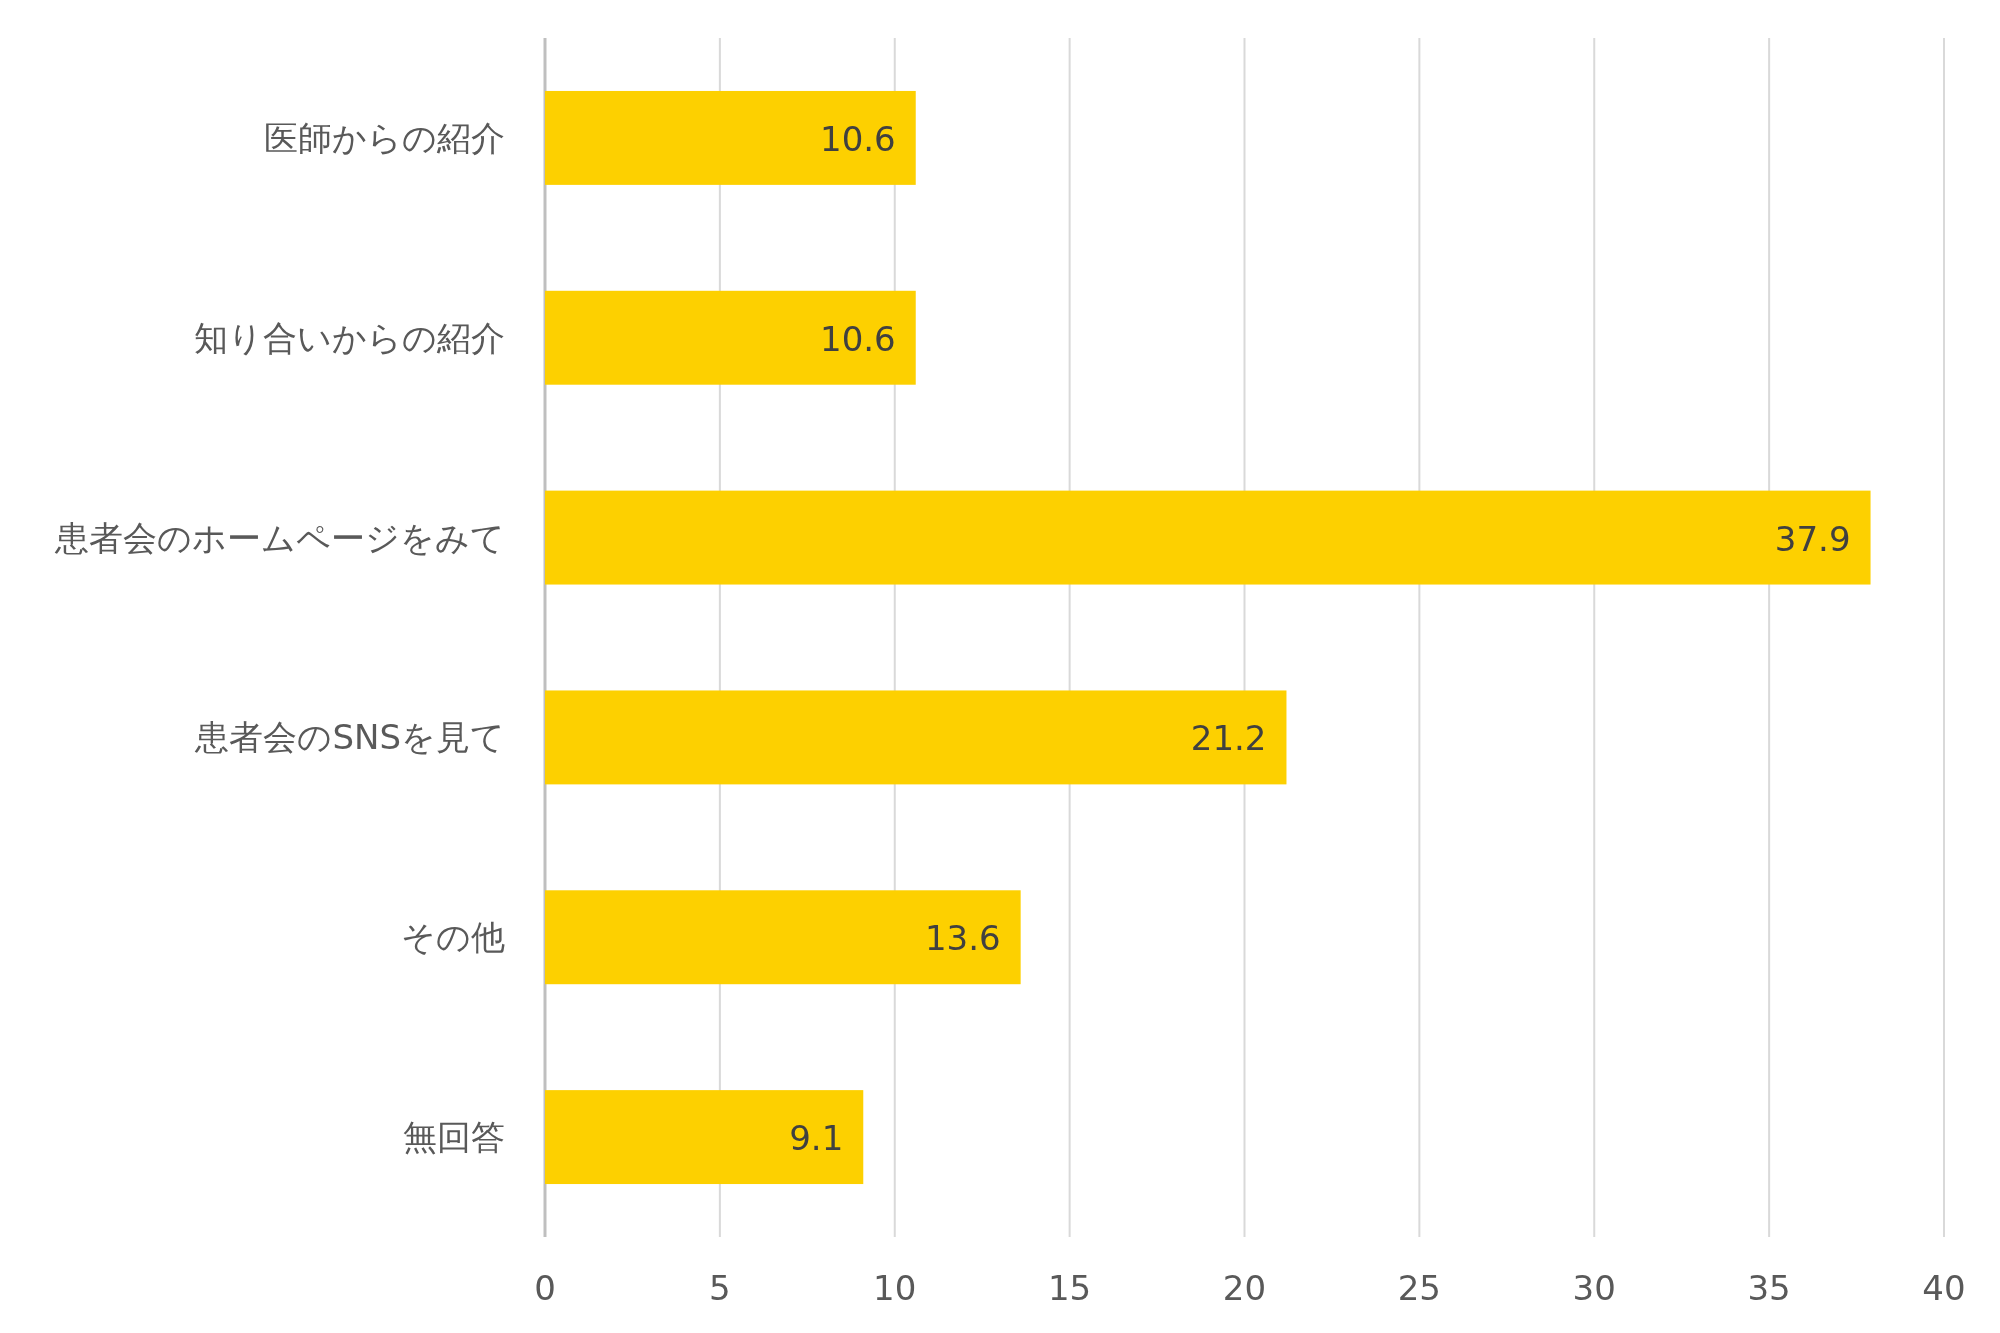 This screenshot has height=1333, width=2000. Describe the element at coordinates (720, 1288) in the screenshot. I see `x-tick-label: 5` at that location.